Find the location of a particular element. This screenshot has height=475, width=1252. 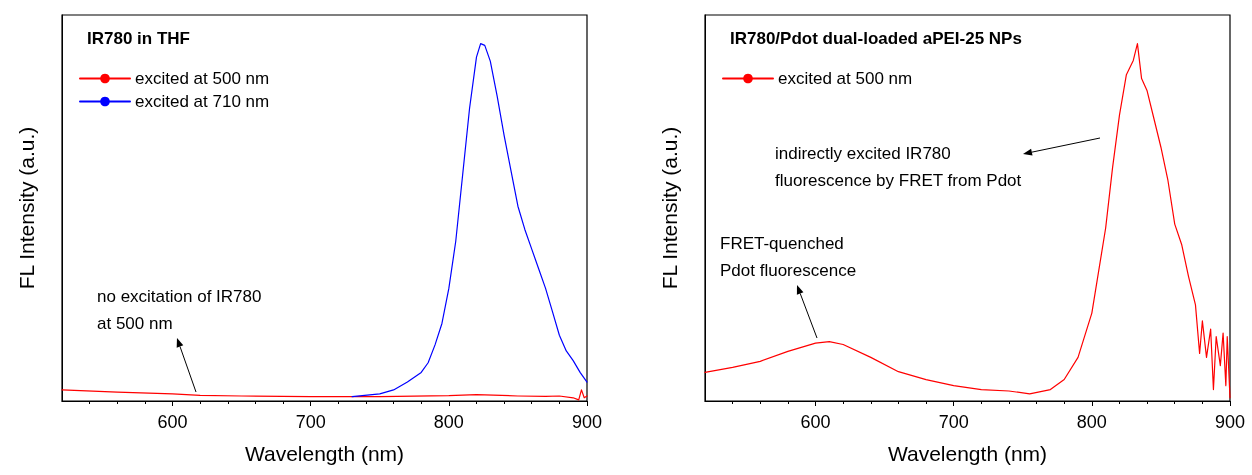

legend-label: excited at 710 nm is located at coordinates (202, 101).